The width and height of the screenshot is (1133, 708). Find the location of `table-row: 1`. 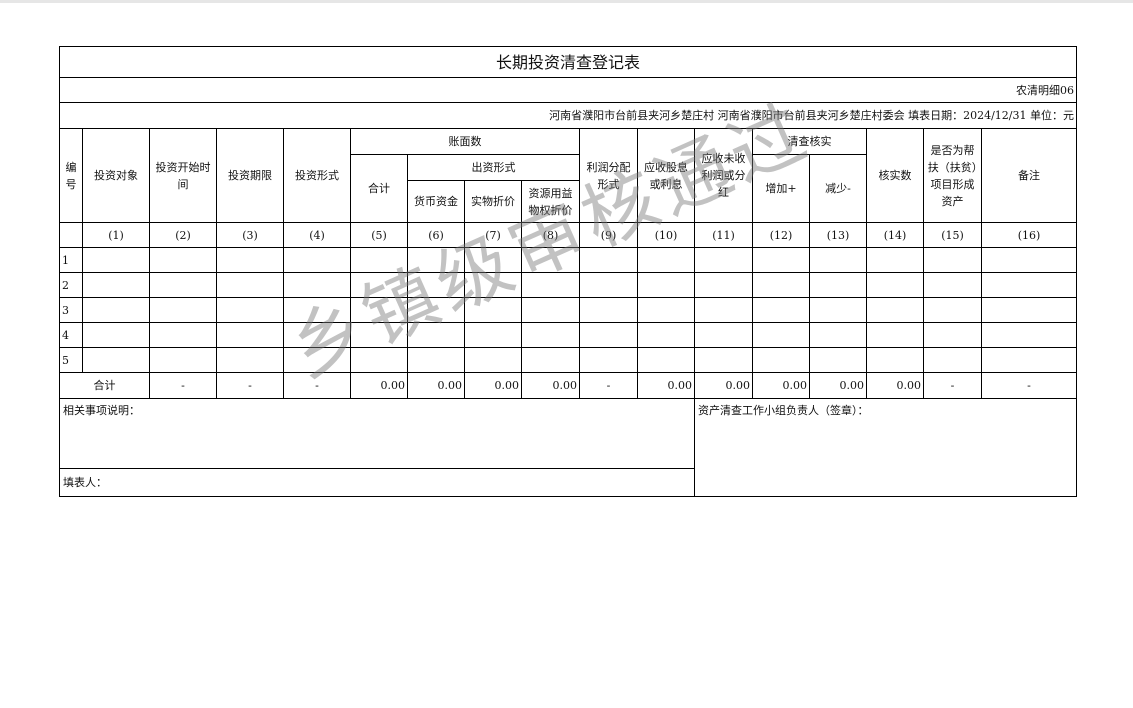

table-row: 1 is located at coordinates (568, 260).